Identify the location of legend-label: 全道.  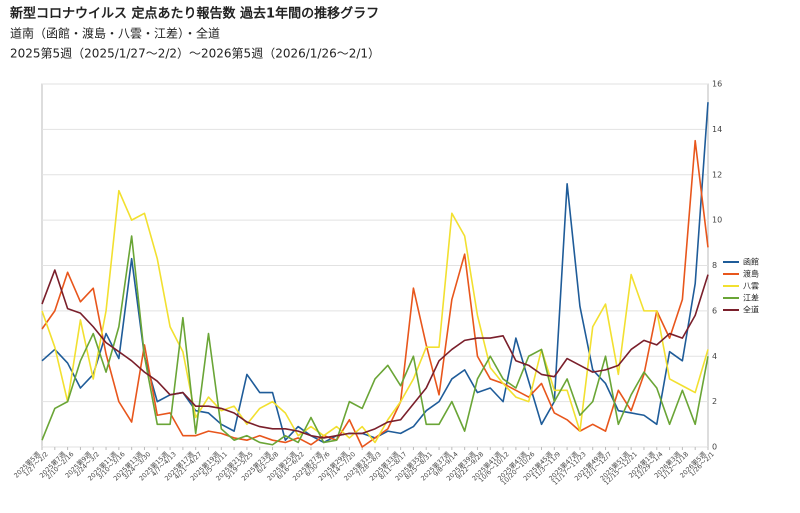
(751, 310).